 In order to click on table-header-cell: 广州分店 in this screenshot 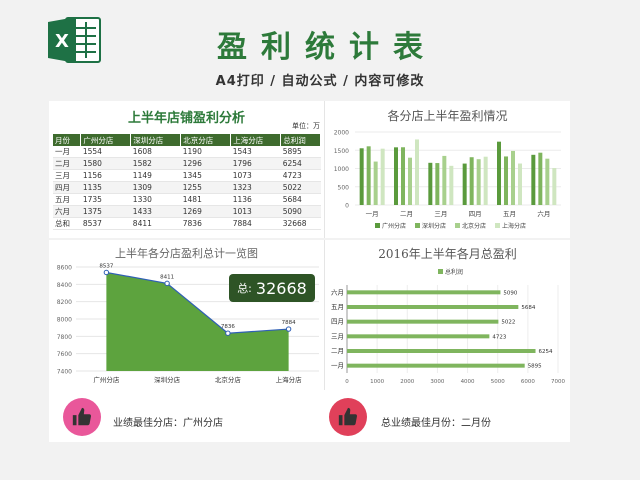, I will do `click(106, 140)`.